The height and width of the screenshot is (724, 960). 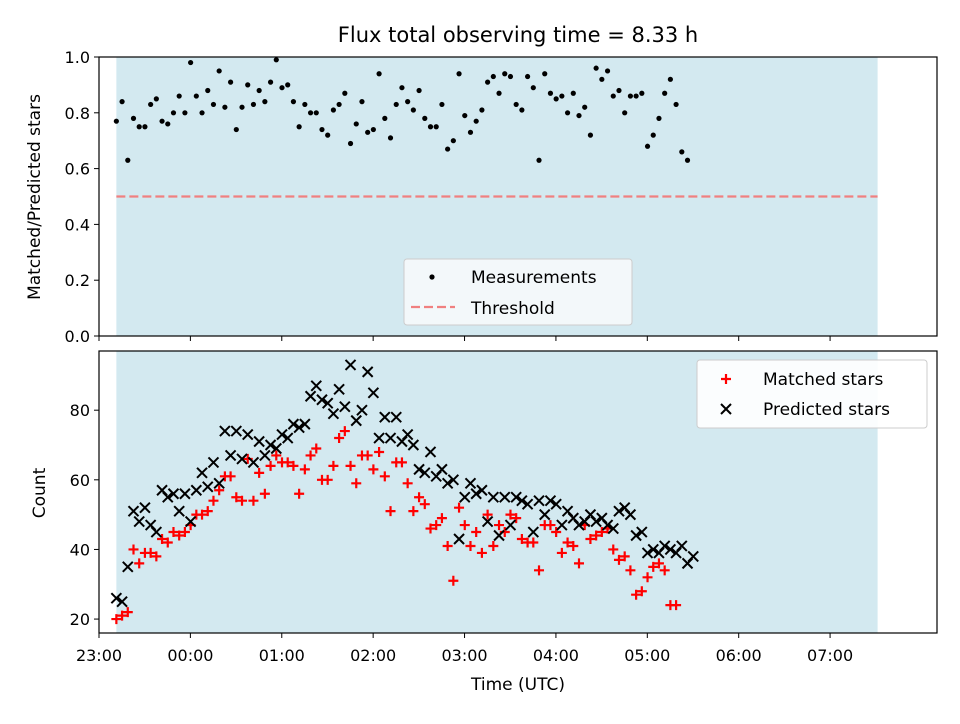 What do you see at coordinates (464, 655) in the screenshot?
I see `x-tick-label: 03:00` at bounding box center [464, 655].